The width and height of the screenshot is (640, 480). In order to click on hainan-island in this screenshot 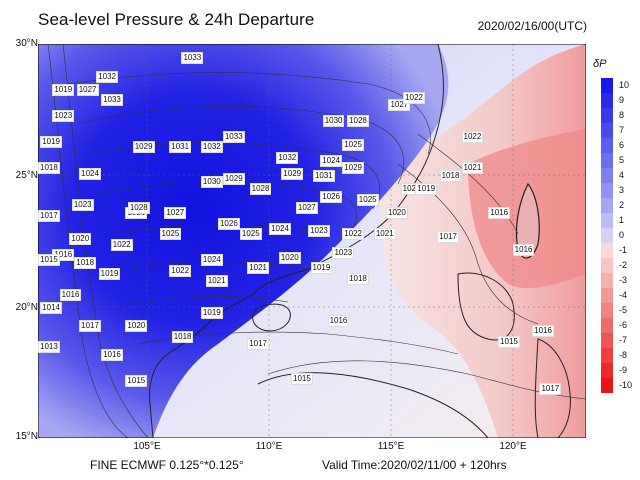, I will do `click(271, 317)`.